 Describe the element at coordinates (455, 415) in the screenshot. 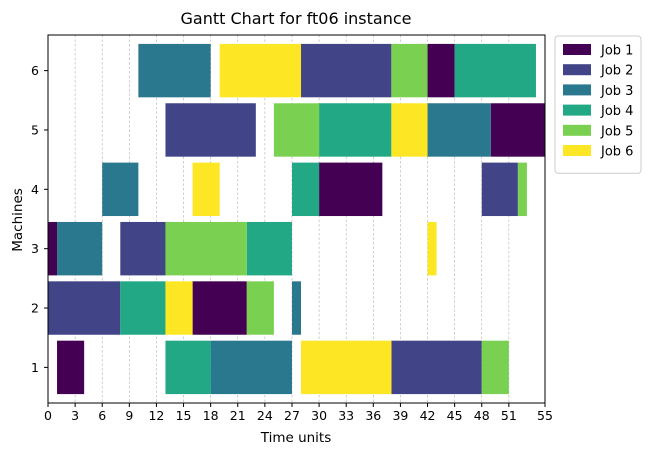

I see `x-tick-label: 45` at that location.